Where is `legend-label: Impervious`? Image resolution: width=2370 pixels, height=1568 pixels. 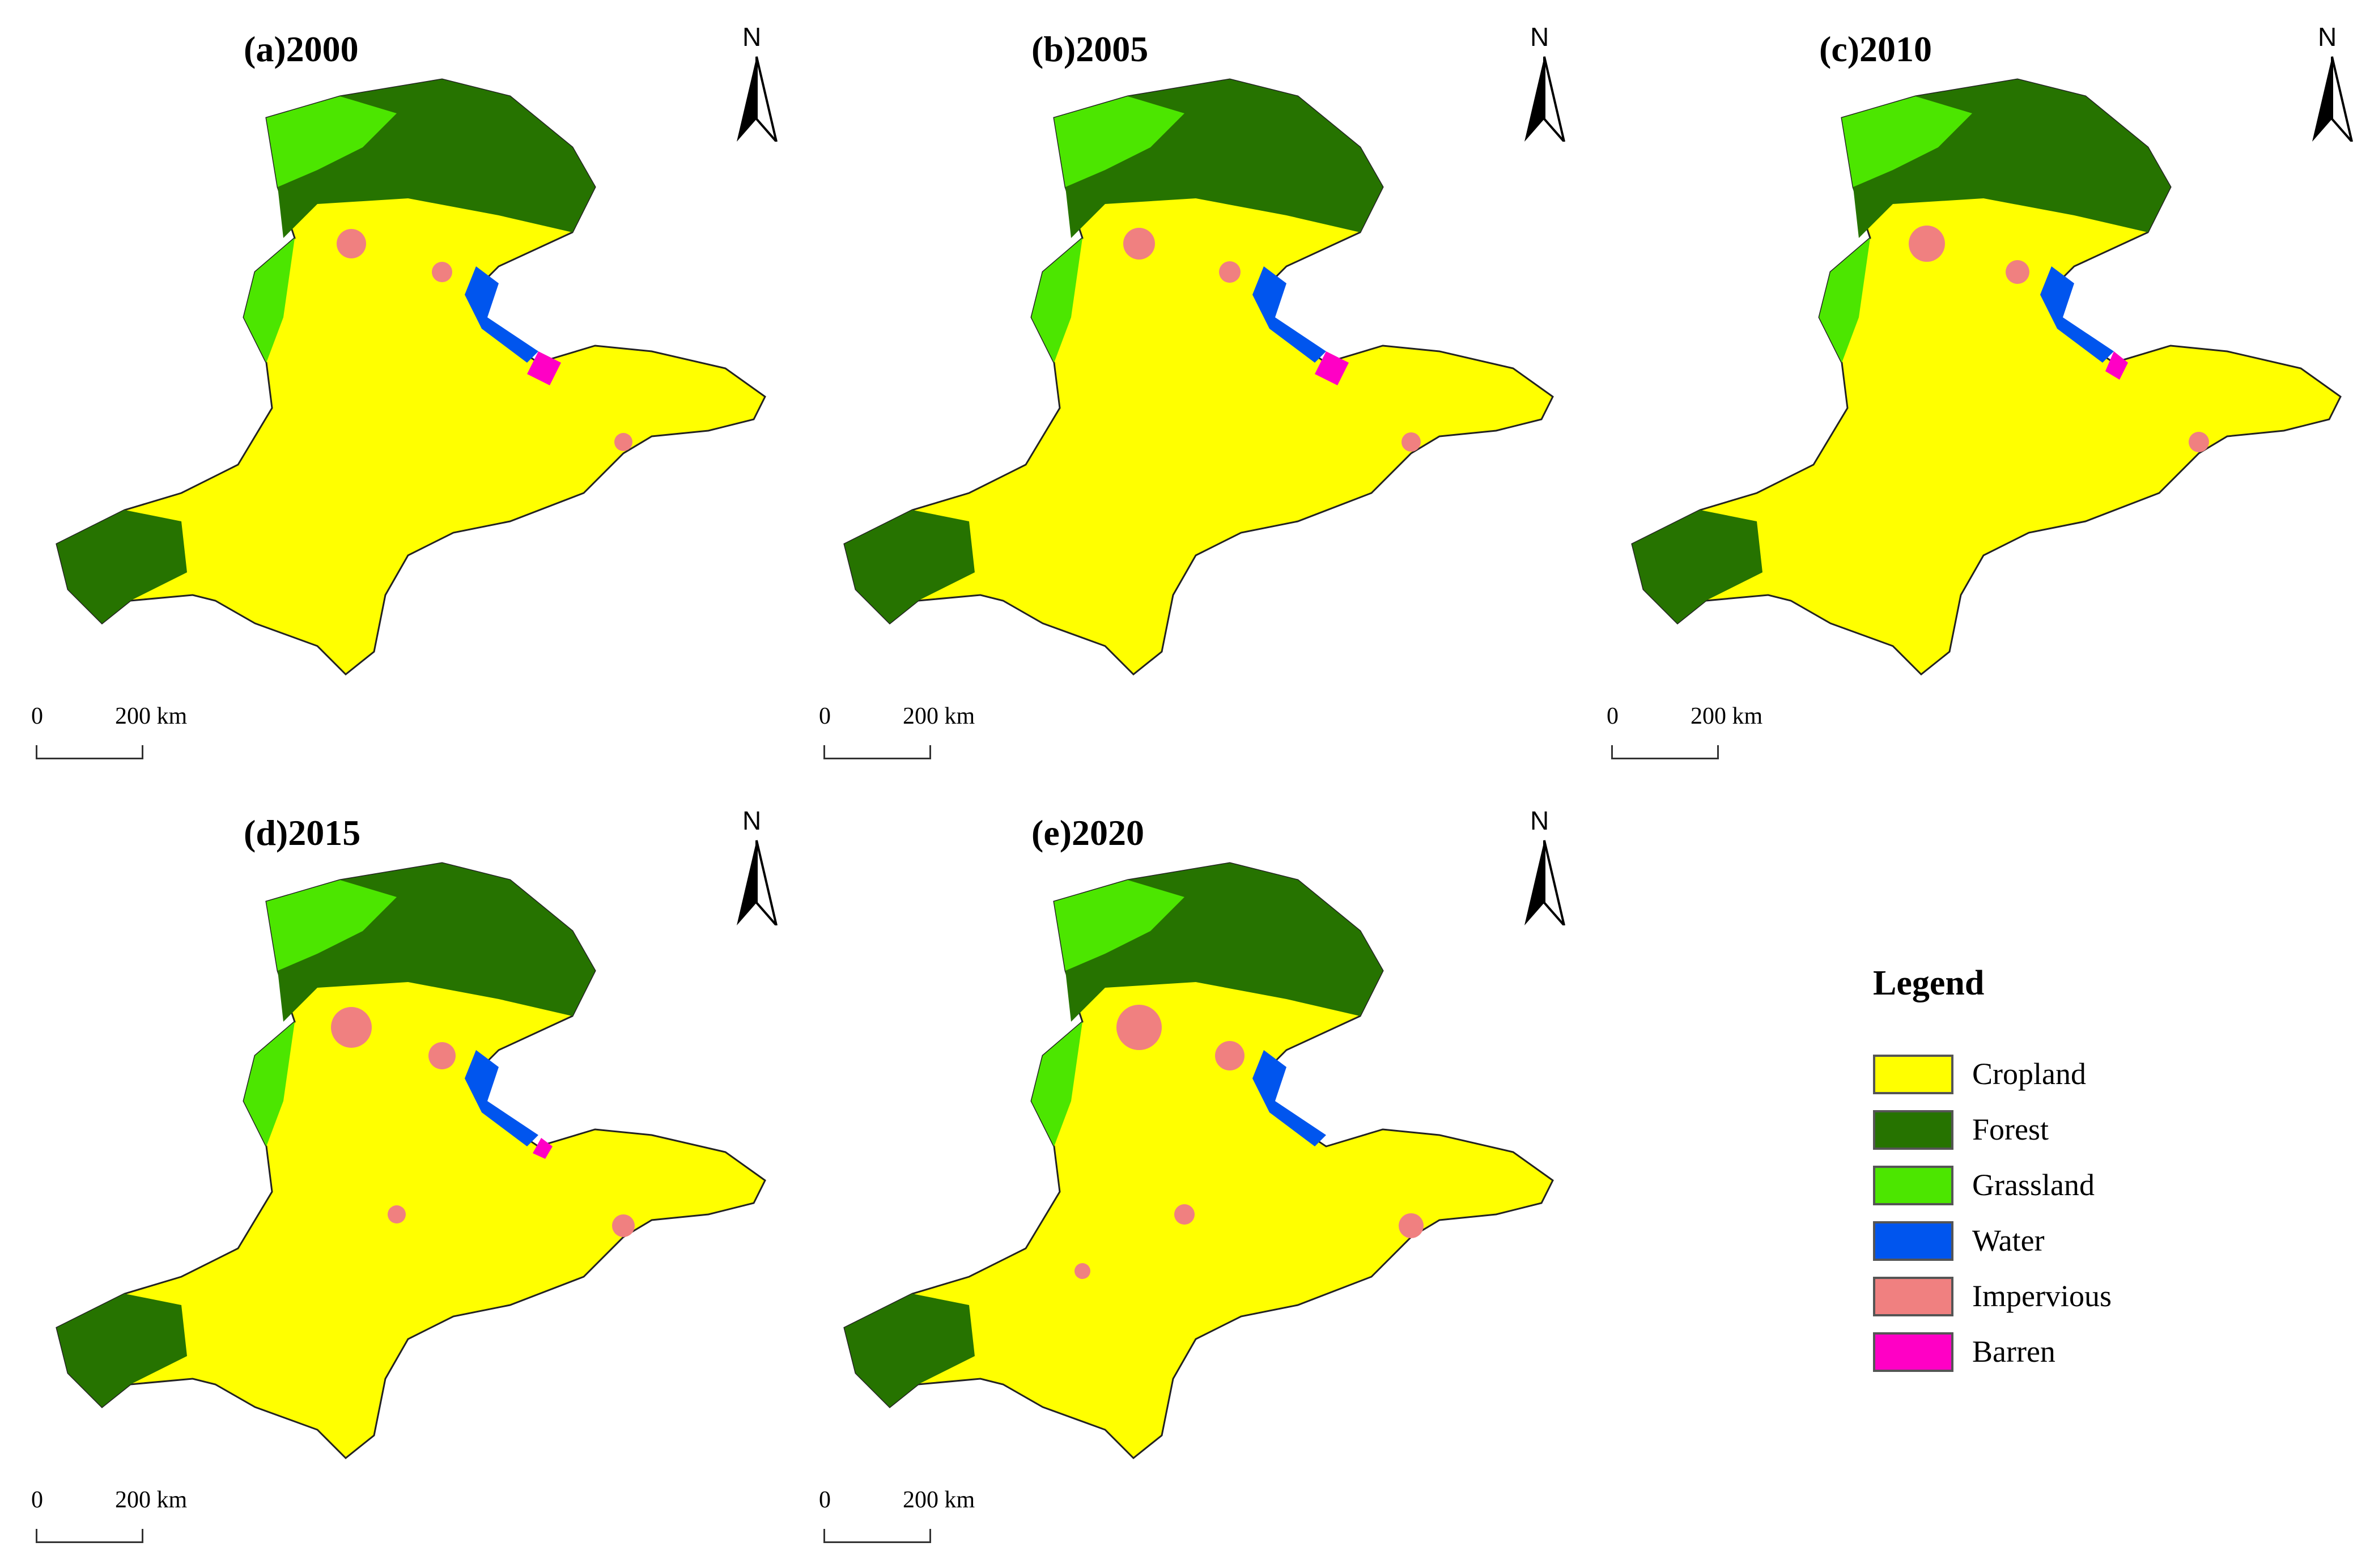 legend-label: Impervious is located at coordinates (2042, 1296).